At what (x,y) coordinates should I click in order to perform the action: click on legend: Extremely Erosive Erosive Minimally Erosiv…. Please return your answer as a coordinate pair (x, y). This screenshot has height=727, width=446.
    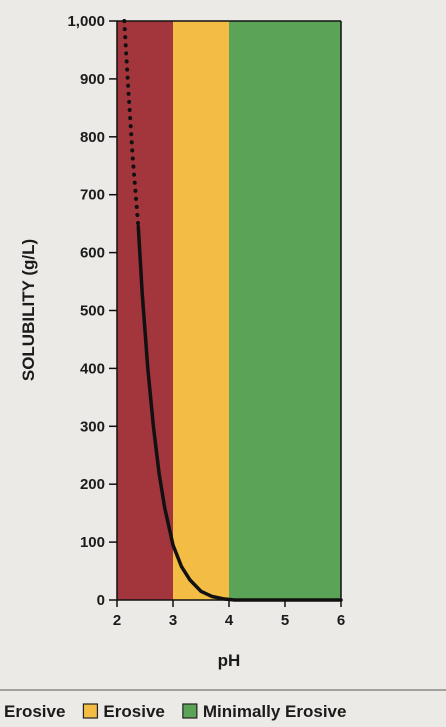
    Looking at the image, I should click on (223, 708).